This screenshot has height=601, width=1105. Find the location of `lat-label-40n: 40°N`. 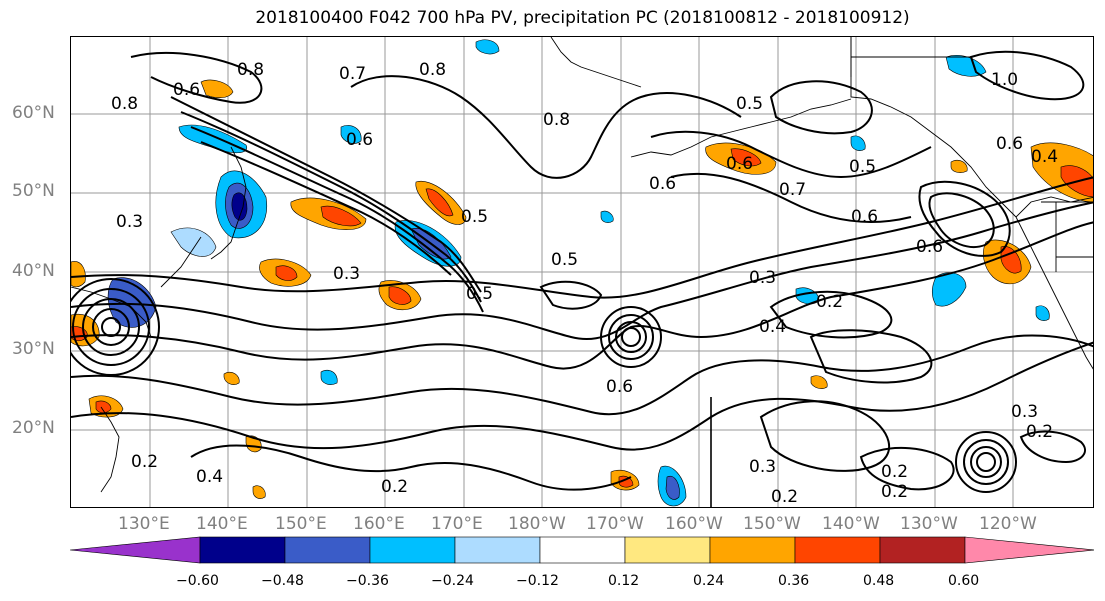

lat-label-40n: 40°N is located at coordinates (33, 271).